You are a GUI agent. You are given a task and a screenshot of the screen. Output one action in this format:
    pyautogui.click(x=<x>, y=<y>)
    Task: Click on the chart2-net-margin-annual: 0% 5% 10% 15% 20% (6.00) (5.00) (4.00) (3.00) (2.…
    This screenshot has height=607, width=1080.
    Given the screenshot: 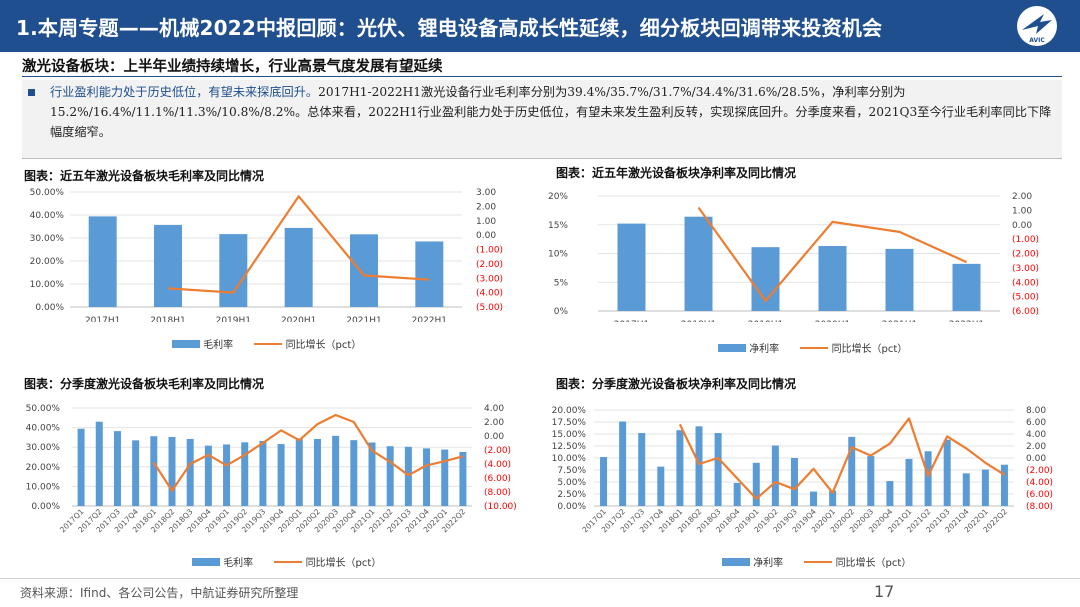 What is the action you would take?
    pyautogui.click(x=793, y=257)
    